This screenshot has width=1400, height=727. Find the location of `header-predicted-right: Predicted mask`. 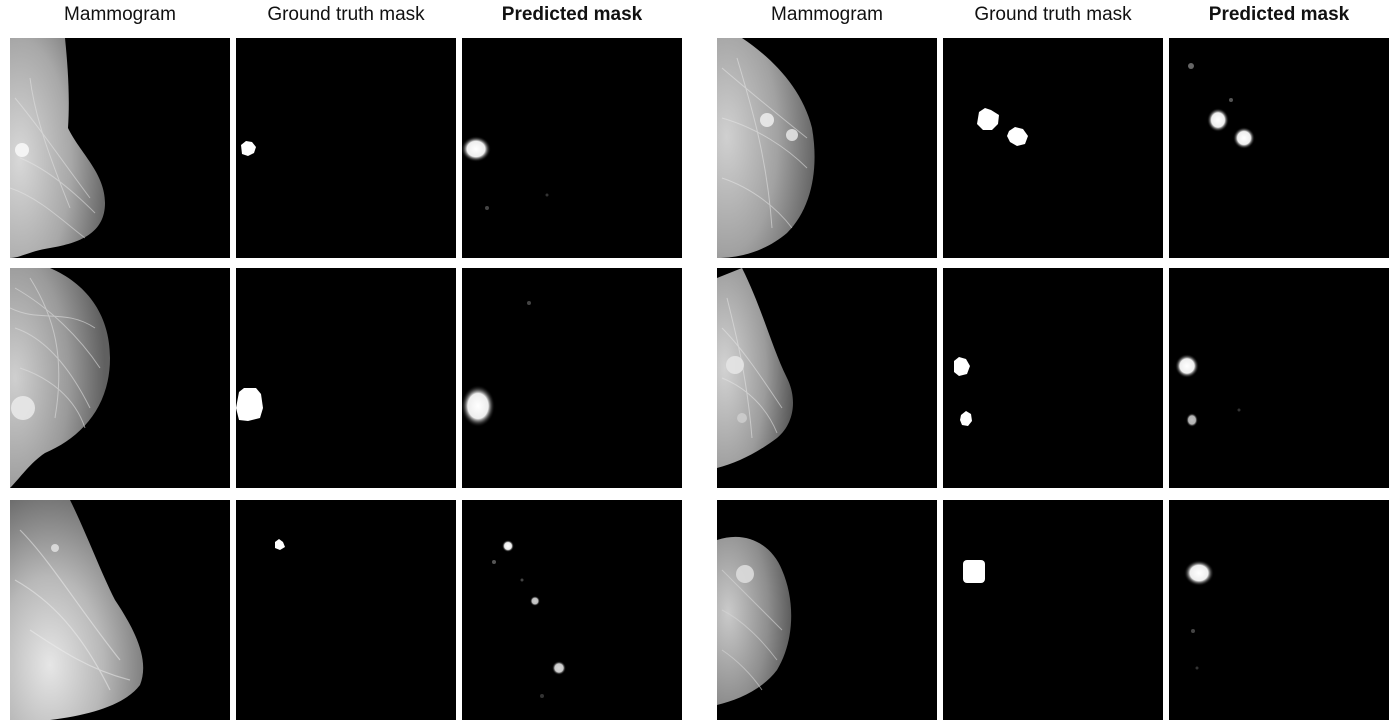

header-predicted-right: Predicted mask is located at coordinates (1279, 14).